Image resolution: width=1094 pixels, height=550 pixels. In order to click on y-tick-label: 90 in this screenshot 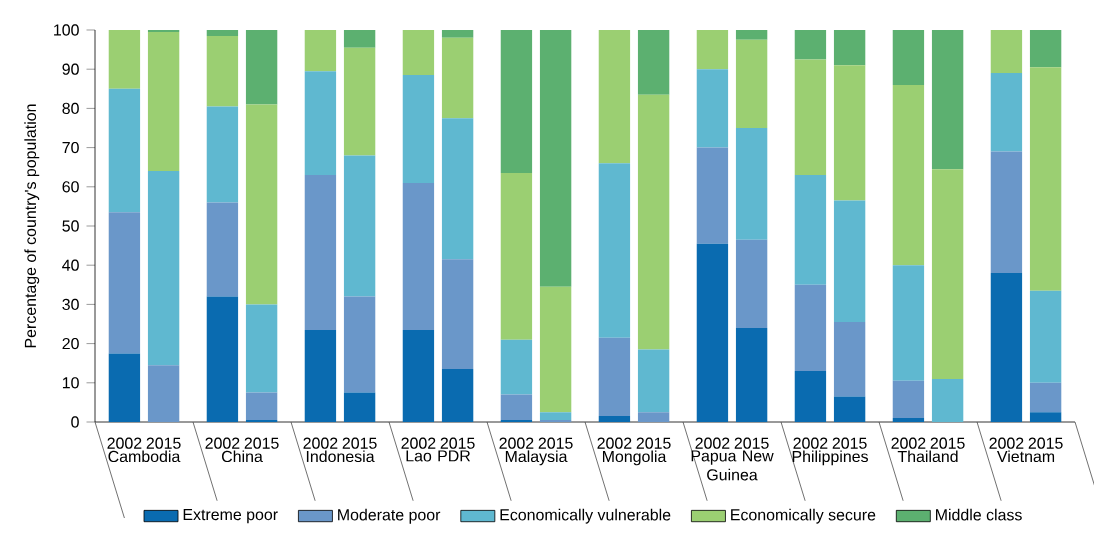, I will do `click(70, 69)`.